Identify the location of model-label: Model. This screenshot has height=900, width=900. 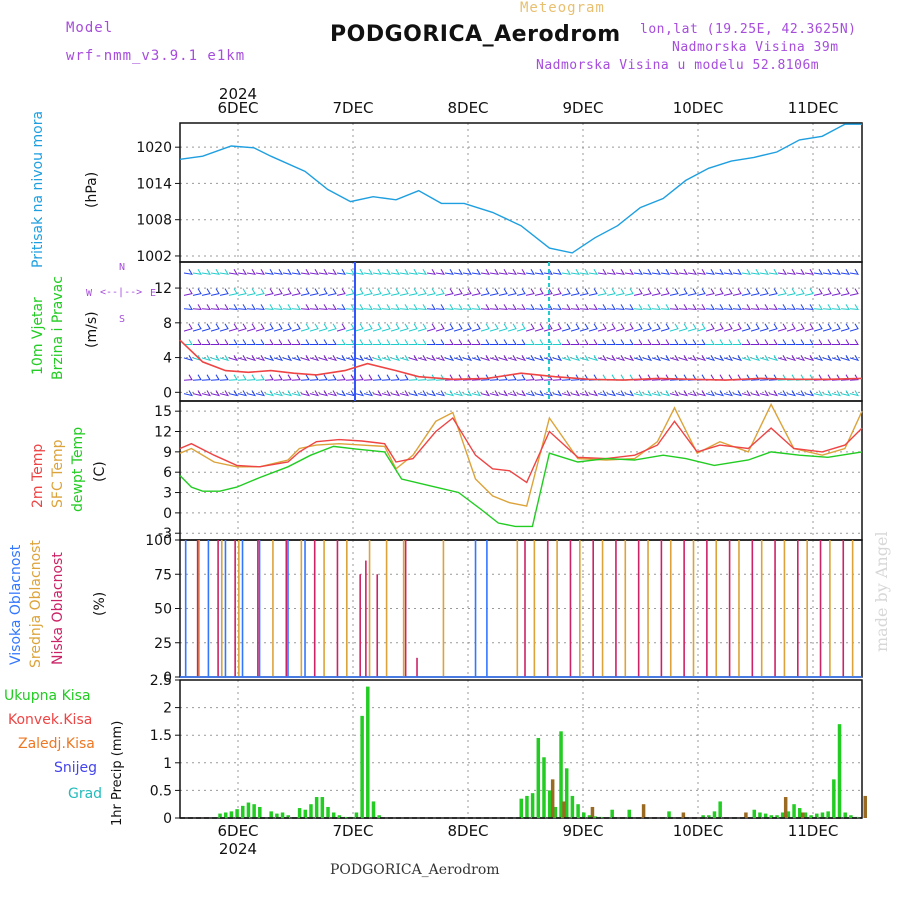
(90, 28).